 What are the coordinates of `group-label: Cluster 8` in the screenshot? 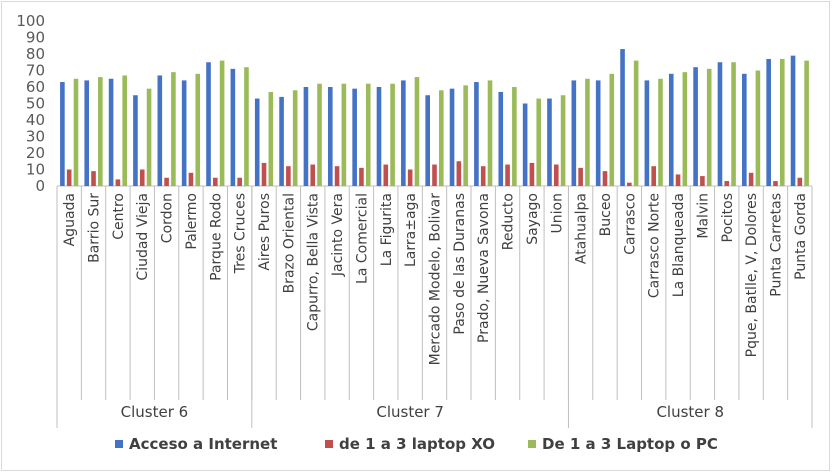 It's located at (690, 412).